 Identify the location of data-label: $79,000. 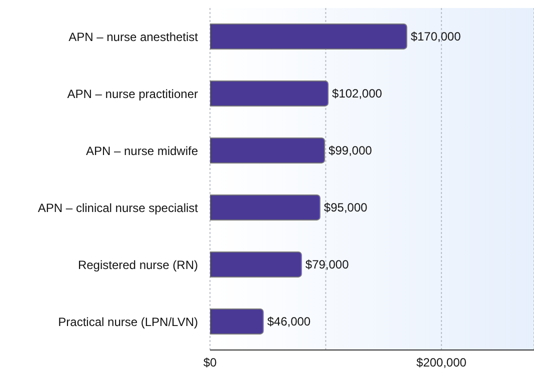
(327, 265).